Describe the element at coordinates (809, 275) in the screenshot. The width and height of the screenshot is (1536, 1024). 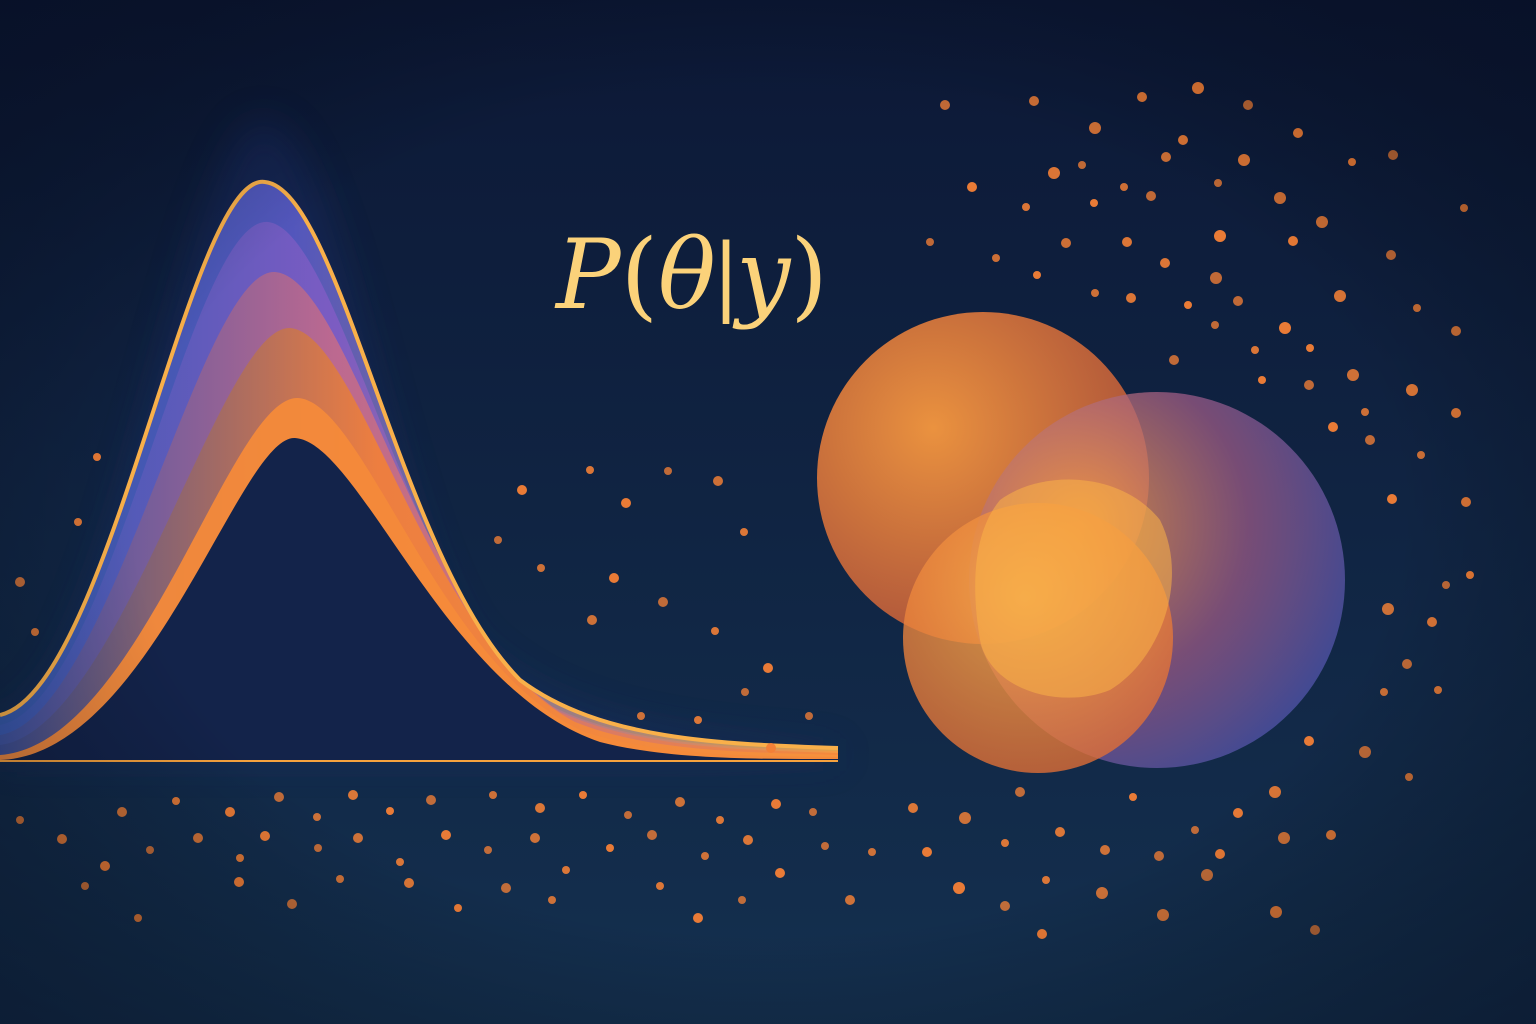
I see `formula-close-paren: )` at that location.